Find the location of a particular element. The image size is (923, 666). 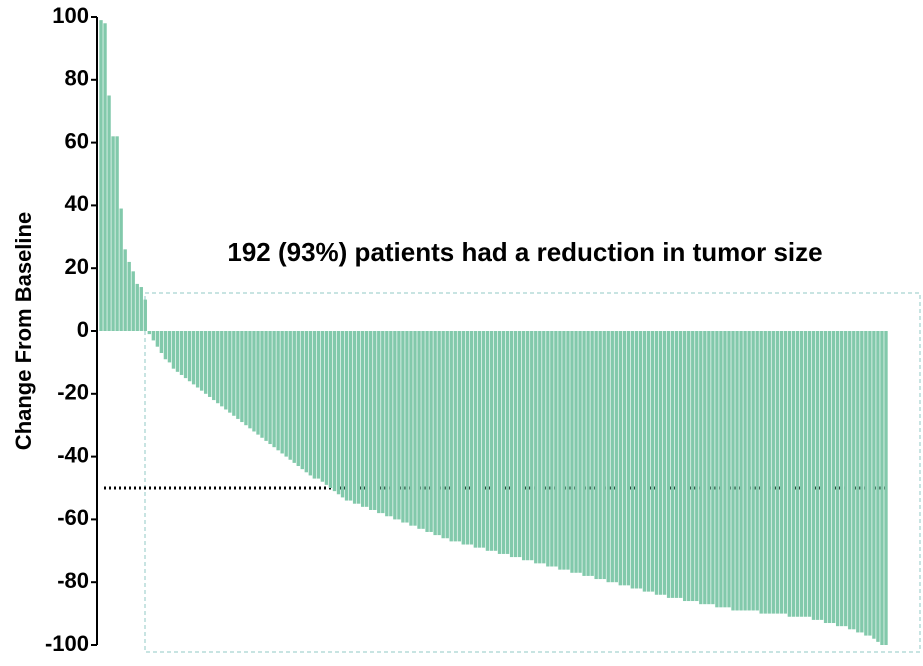

y-tick-label: 60 is located at coordinates (77, 140).